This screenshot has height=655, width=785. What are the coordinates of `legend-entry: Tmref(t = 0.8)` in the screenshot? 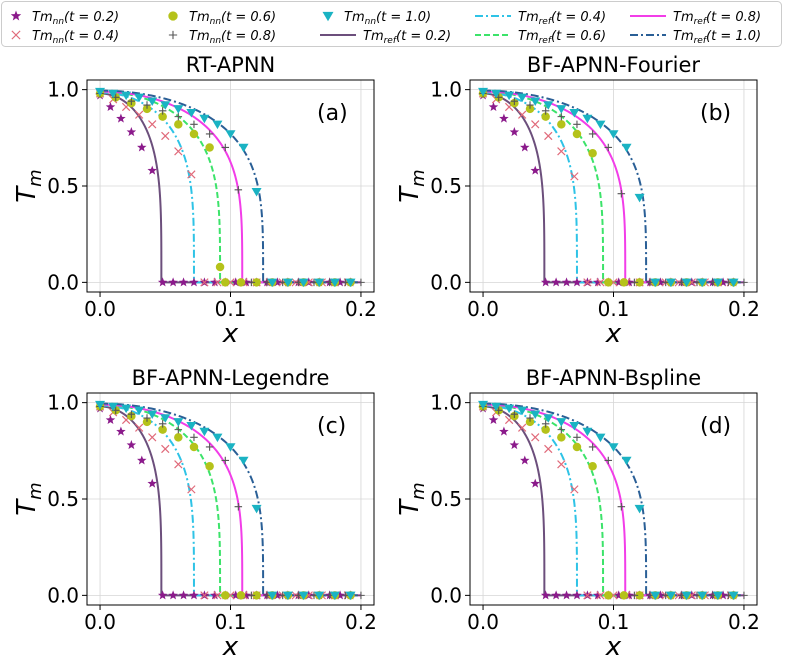 It's located at (695, 18).